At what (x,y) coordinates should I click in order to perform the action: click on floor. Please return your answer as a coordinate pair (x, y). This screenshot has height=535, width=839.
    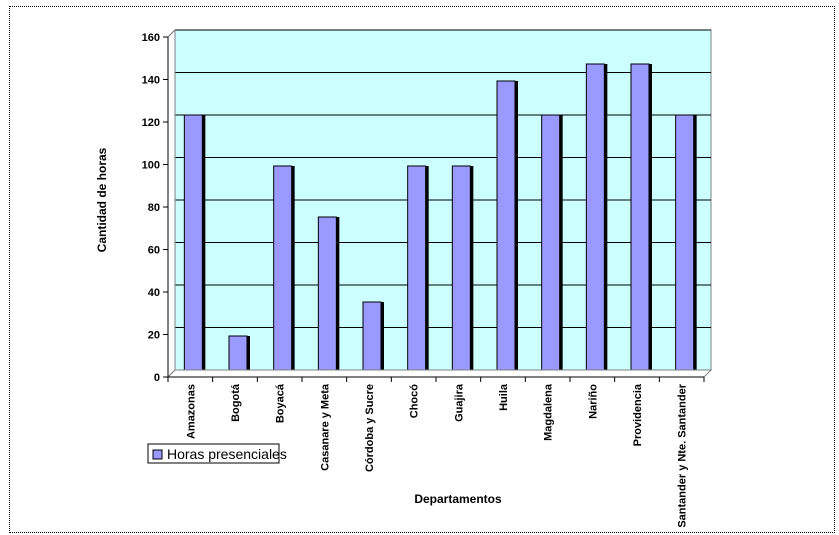
    Looking at the image, I should click on (439, 373).